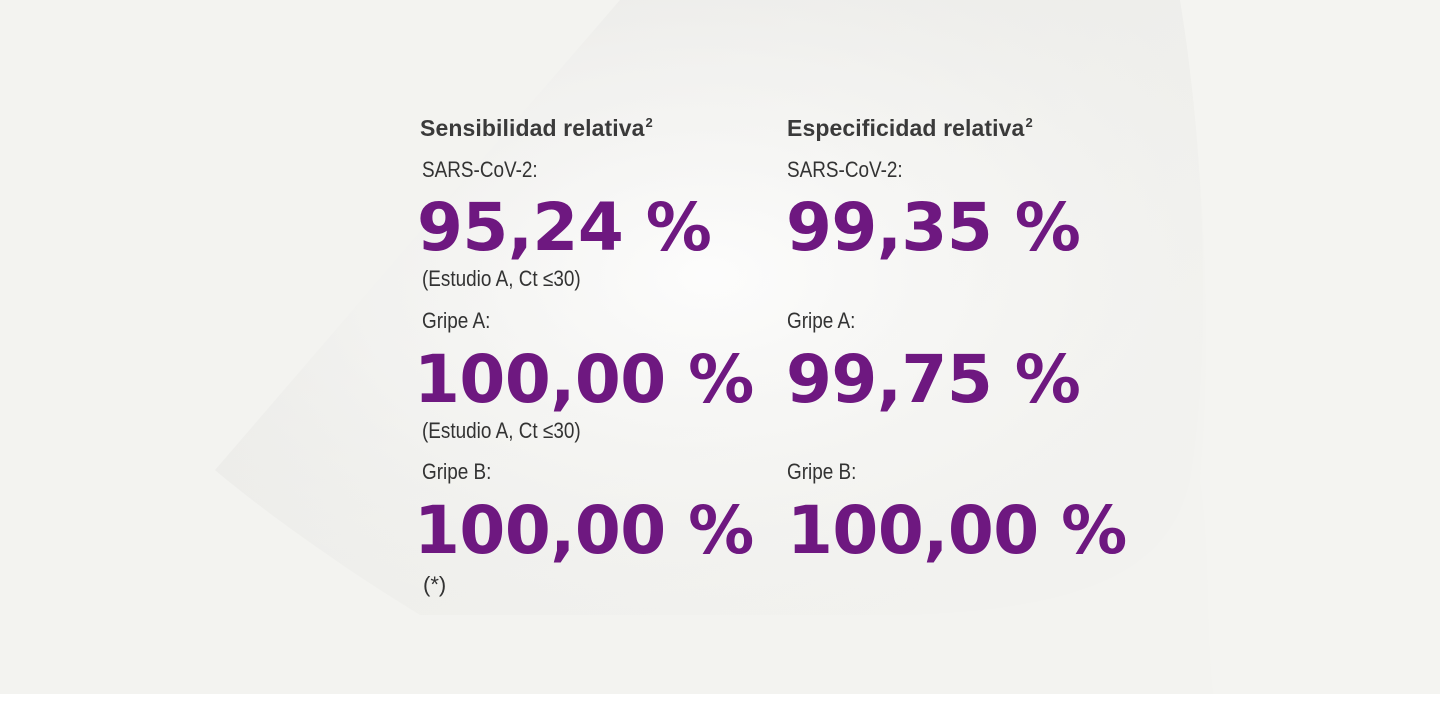 The width and height of the screenshot is (1440, 702). What do you see at coordinates (564, 227) in the screenshot?
I see `sars-cov-2-sensitivity-value: 95,24 %` at bounding box center [564, 227].